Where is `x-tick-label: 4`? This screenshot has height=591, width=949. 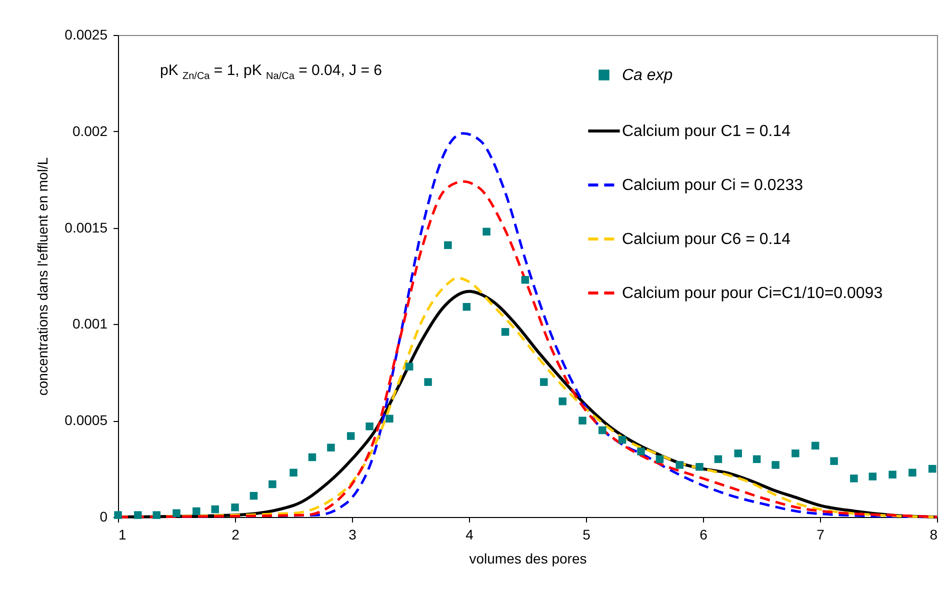
x-tick-label: 4 is located at coordinates (470, 534).